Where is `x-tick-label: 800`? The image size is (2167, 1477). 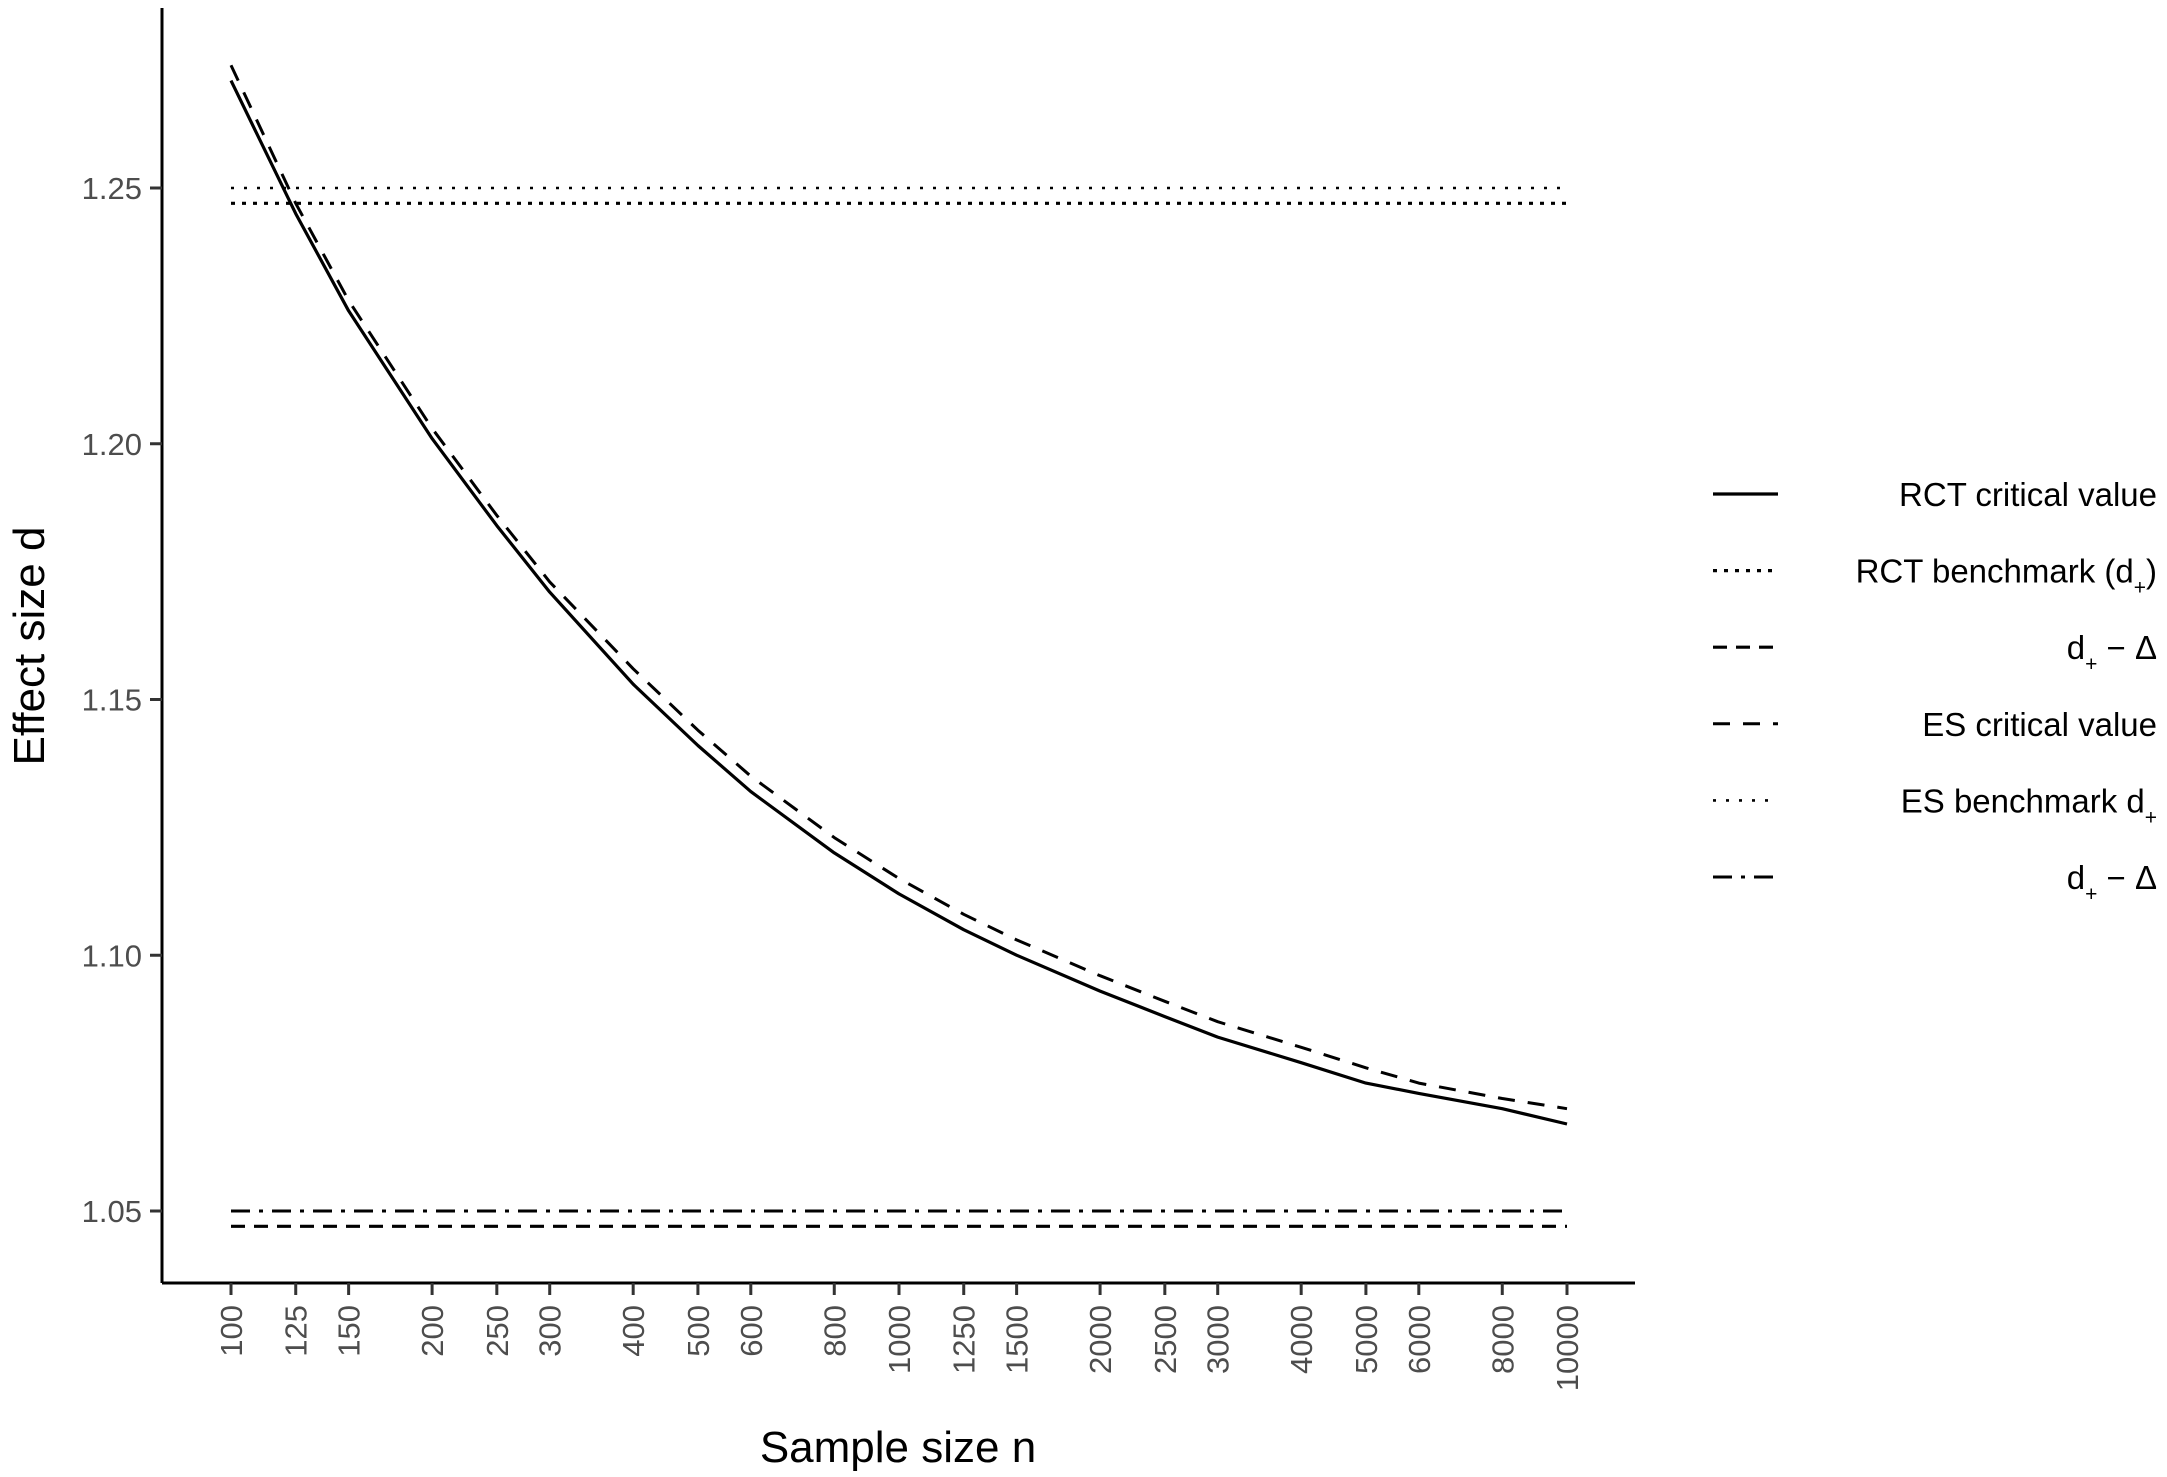
x-tick-label: 800 is located at coordinates (834, 1331).